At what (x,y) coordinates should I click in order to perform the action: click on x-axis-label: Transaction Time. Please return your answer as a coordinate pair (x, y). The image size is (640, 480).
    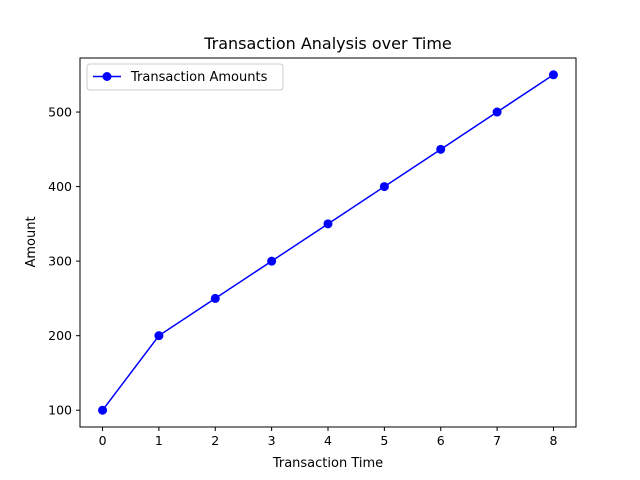
    Looking at the image, I should click on (327, 463).